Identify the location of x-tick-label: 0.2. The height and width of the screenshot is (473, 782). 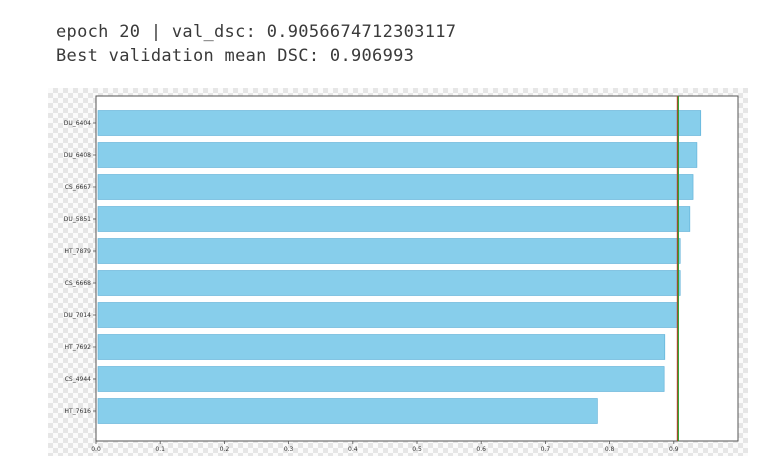
(225, 449).